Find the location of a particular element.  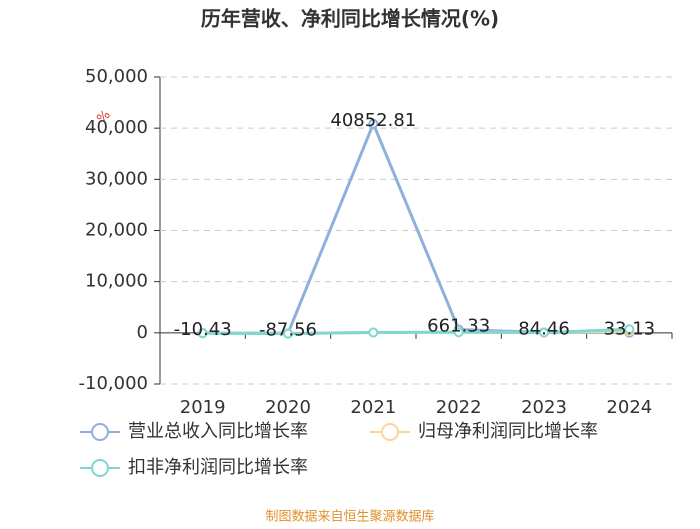

x-tick-label: 2024 is located at coordinates (629, 407).